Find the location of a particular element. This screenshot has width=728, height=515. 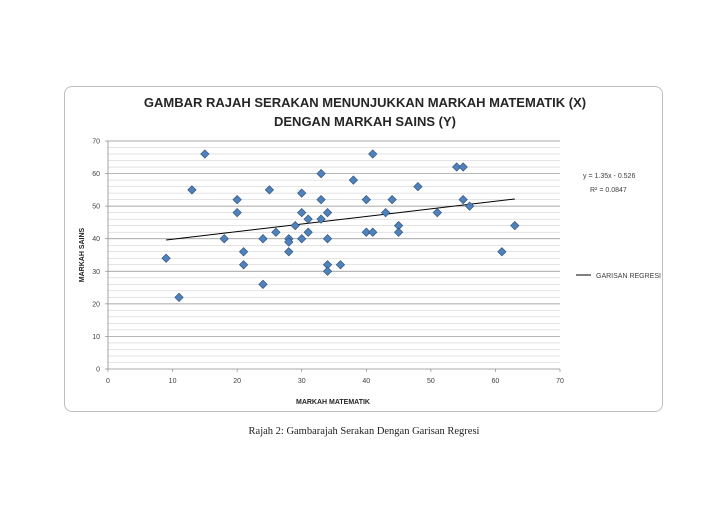

y-axis-title: MARKAH SAINS is located at coordinates (82, 254).